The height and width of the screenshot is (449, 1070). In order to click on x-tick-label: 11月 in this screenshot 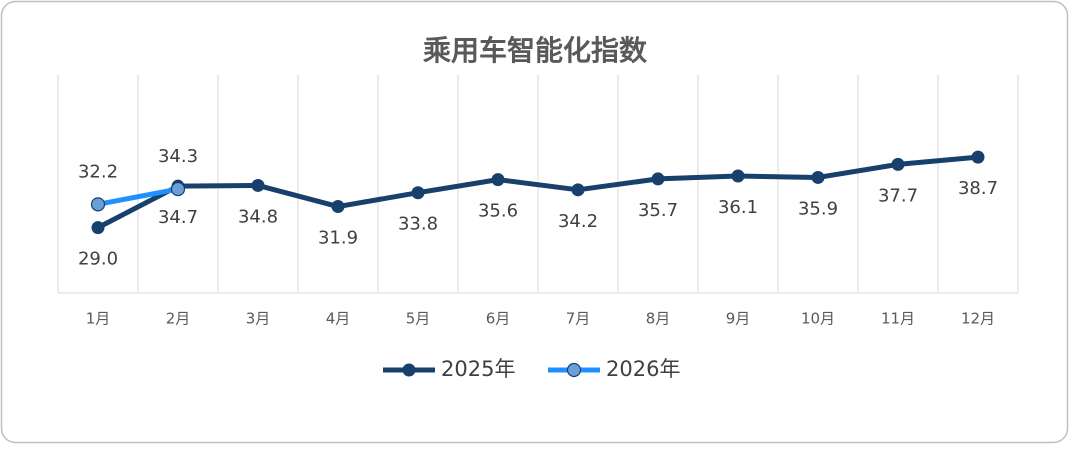, I will do `click(898, 319)`.